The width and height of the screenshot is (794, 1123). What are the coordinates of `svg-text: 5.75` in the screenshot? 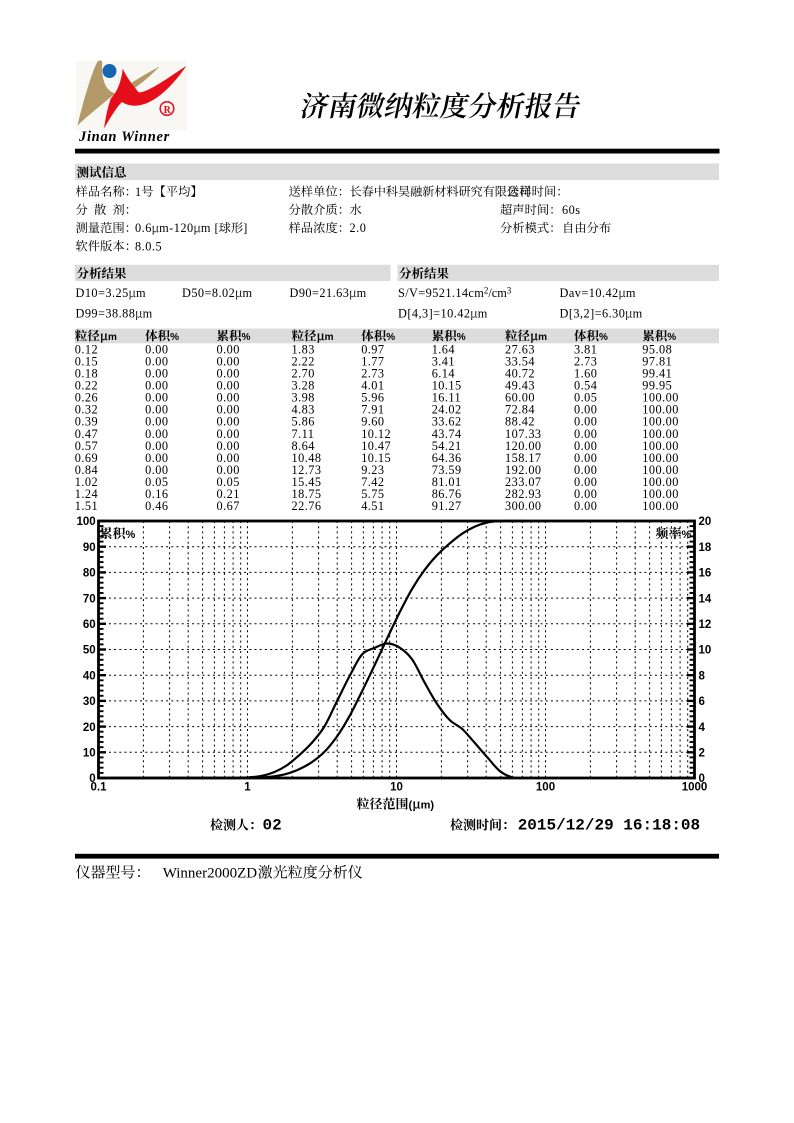 It's located at (372, 494).